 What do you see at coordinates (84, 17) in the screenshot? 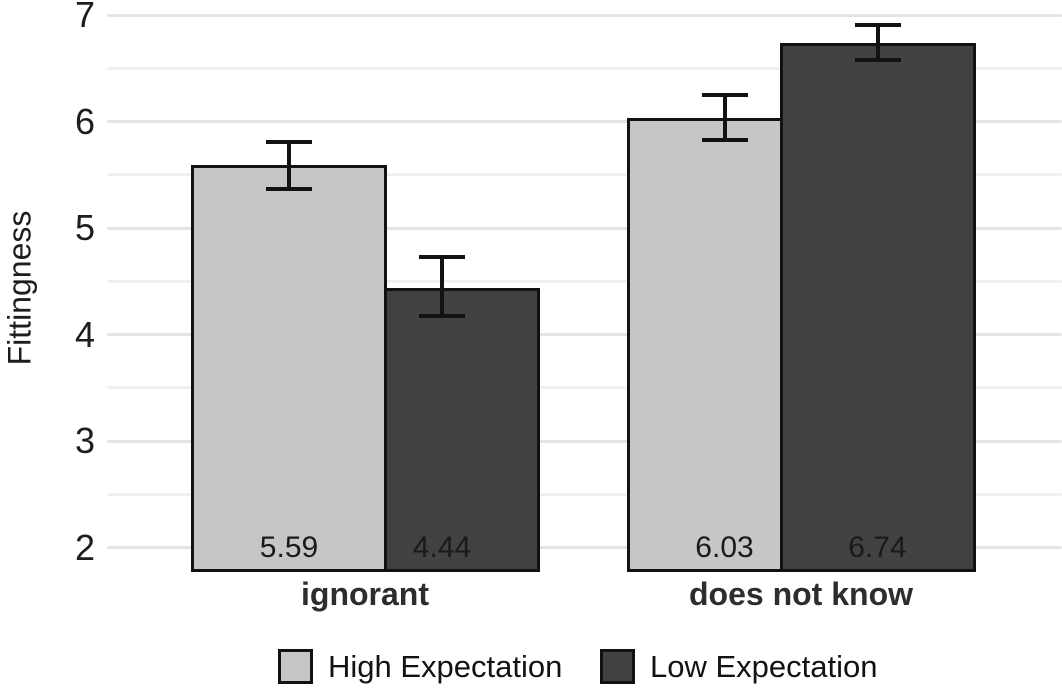
I see `y-axis-tick-label: 7` at bounding box center [84, 17].